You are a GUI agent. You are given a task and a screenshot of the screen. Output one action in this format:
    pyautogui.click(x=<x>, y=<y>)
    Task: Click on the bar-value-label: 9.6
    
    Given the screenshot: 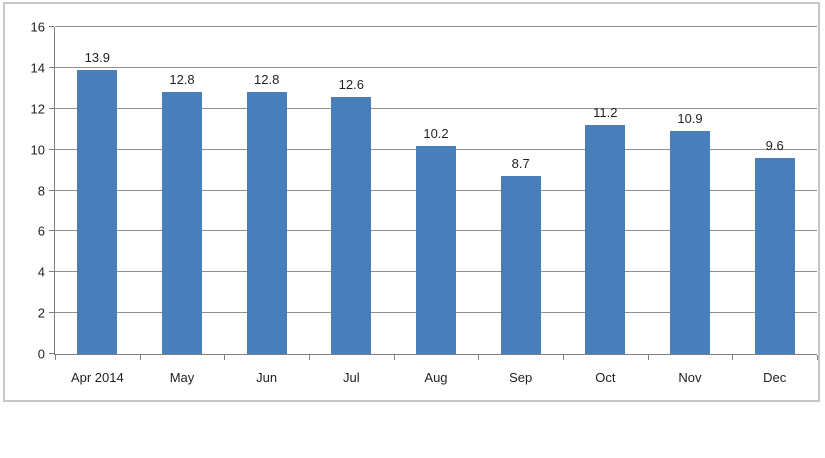 What is the action you would take?
    pyautogui.click(x=774, y=145)
    